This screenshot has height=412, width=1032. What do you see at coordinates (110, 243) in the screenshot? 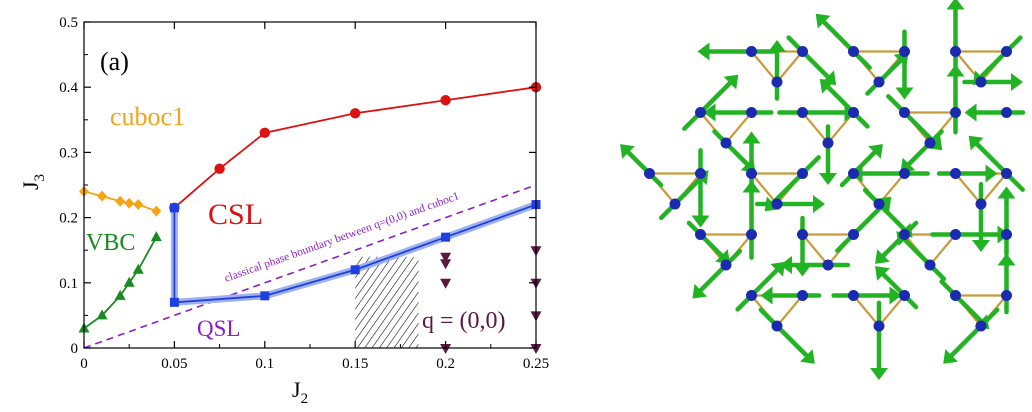
I see `phase-label-vbc: VBC` at bounding box center [110, 243].